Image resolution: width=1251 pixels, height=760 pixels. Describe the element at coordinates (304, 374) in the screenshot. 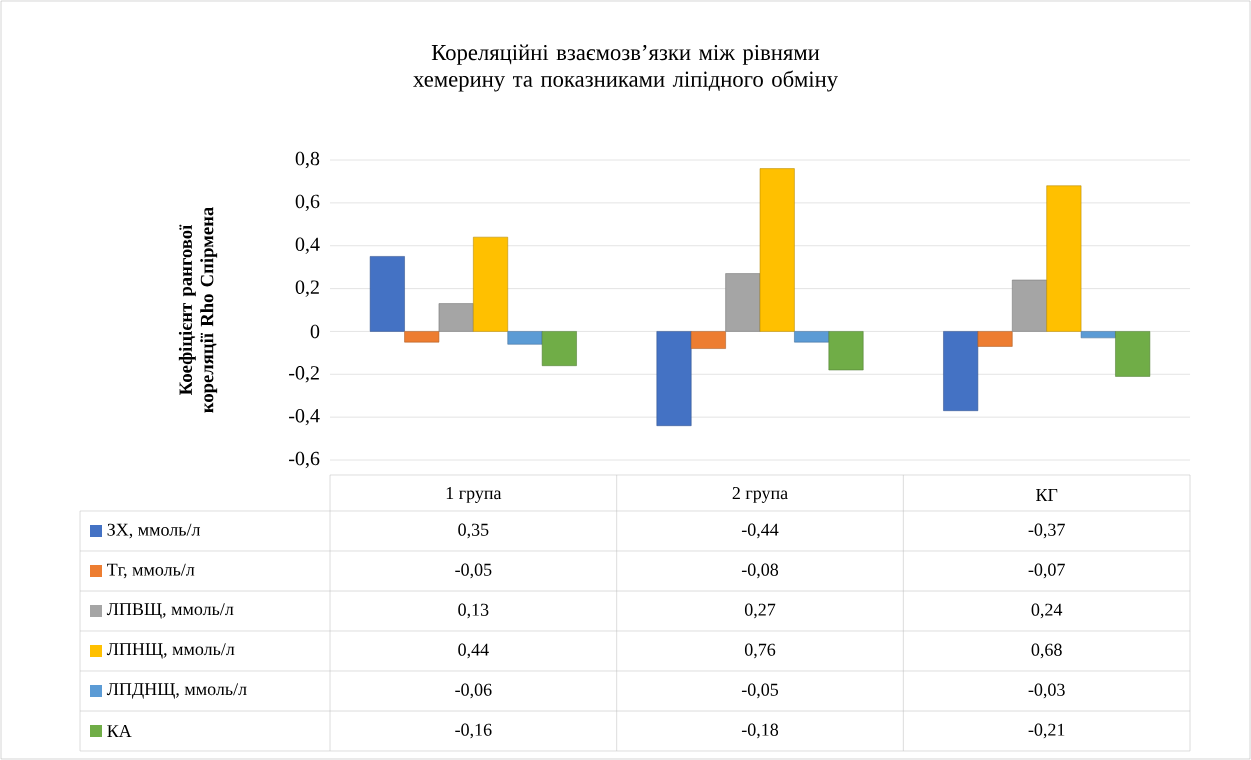

I see `y-tick-label: -0,2` at that location.